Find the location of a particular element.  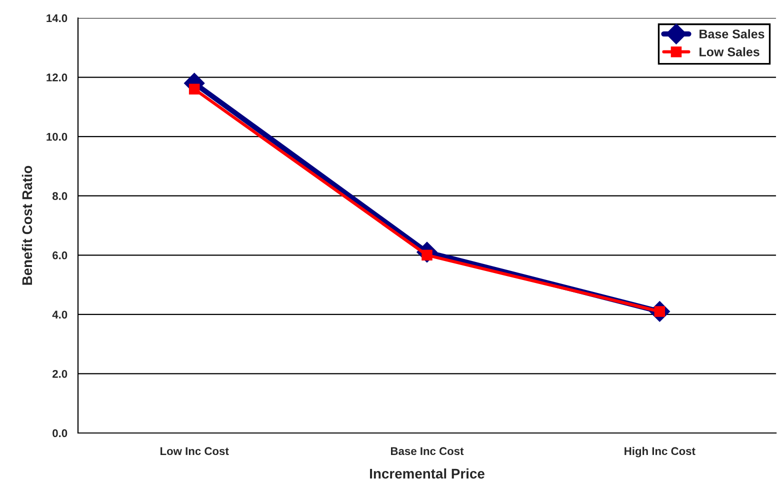

y-tick-label: 8.0 is located at coordinates (60, 196).